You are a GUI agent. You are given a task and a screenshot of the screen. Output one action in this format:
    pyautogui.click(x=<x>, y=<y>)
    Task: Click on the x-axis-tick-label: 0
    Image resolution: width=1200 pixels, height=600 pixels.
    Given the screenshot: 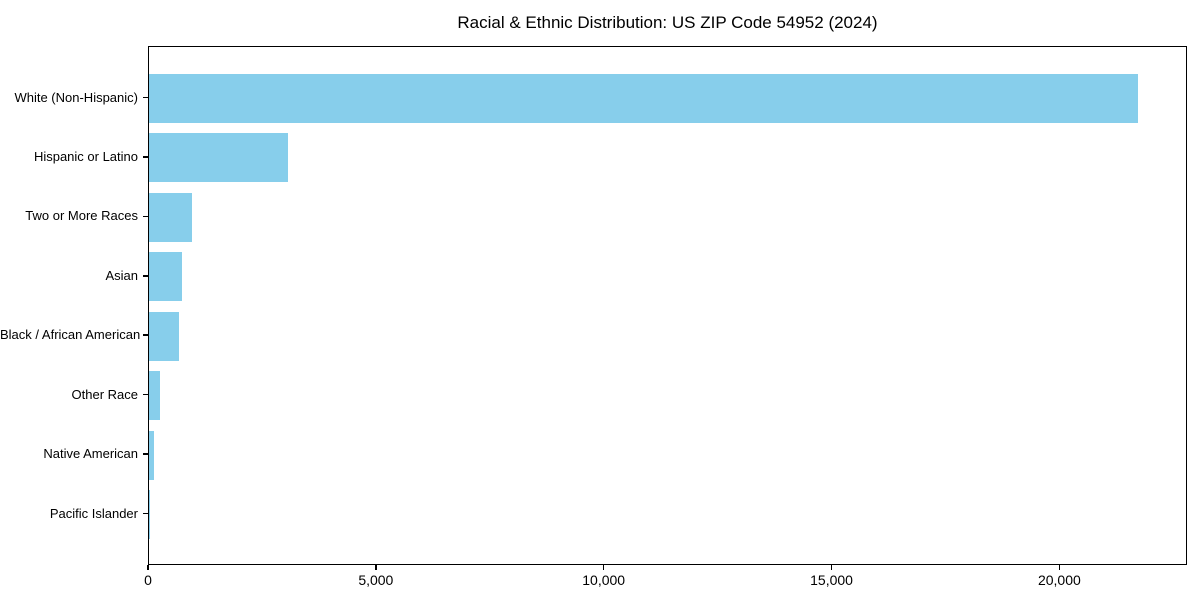 What is the action you would take?
    pyautogui.click(x=148, y=580)
    